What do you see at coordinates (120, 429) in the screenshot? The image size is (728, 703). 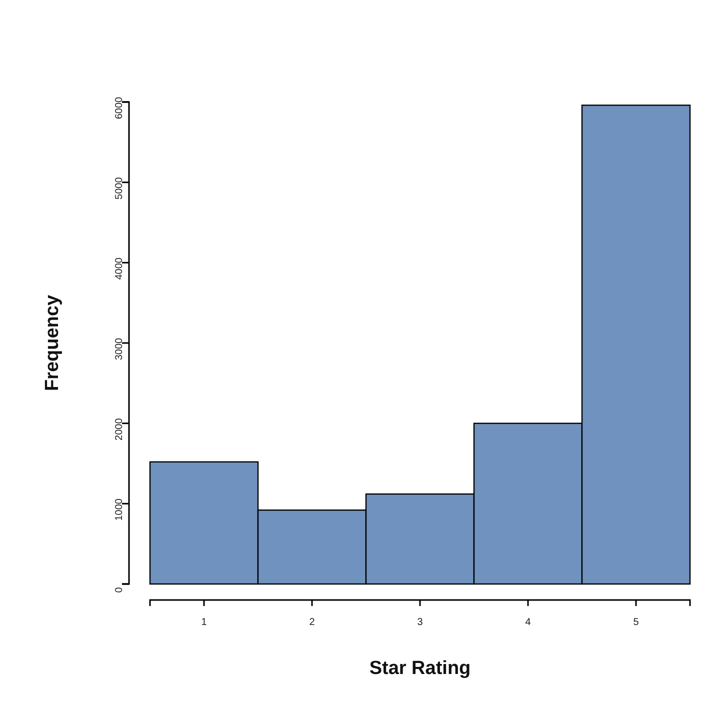 I see `y-tick-label: 2000` at bounding box center [120, 429].